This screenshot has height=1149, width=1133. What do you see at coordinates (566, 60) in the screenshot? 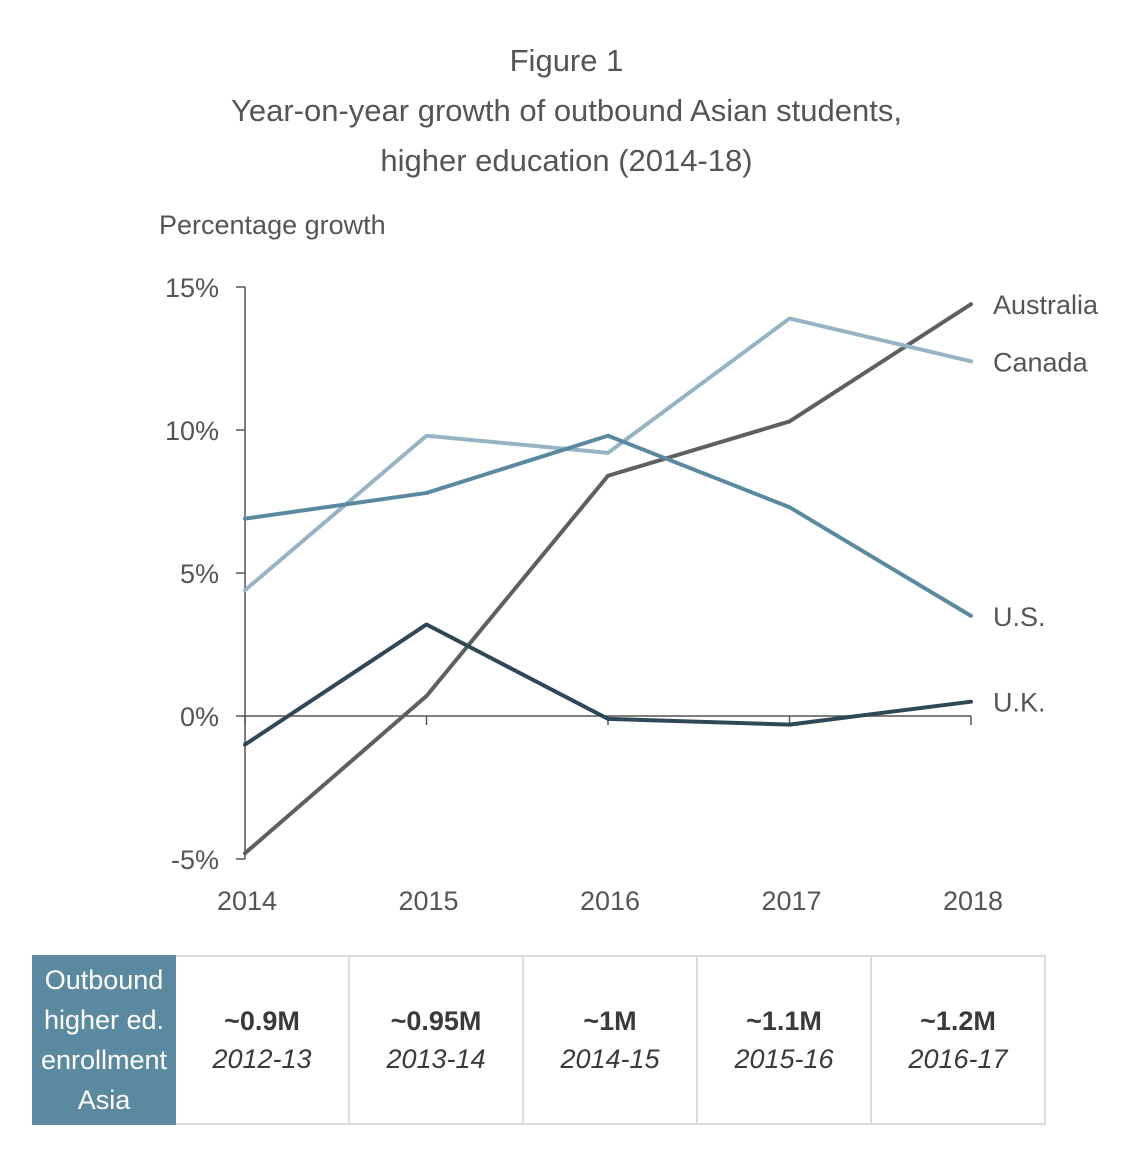
I see `figure-label: Figure 1` at bounding box center [566, 60].